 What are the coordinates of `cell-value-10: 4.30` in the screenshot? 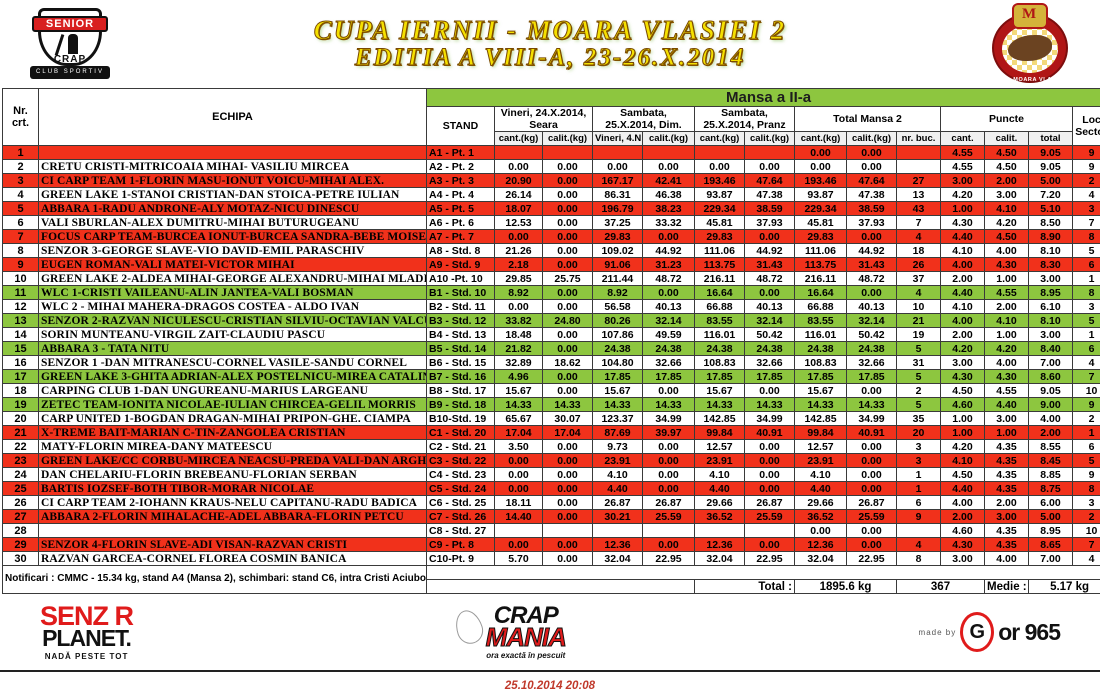 It's located at (1007, 377).